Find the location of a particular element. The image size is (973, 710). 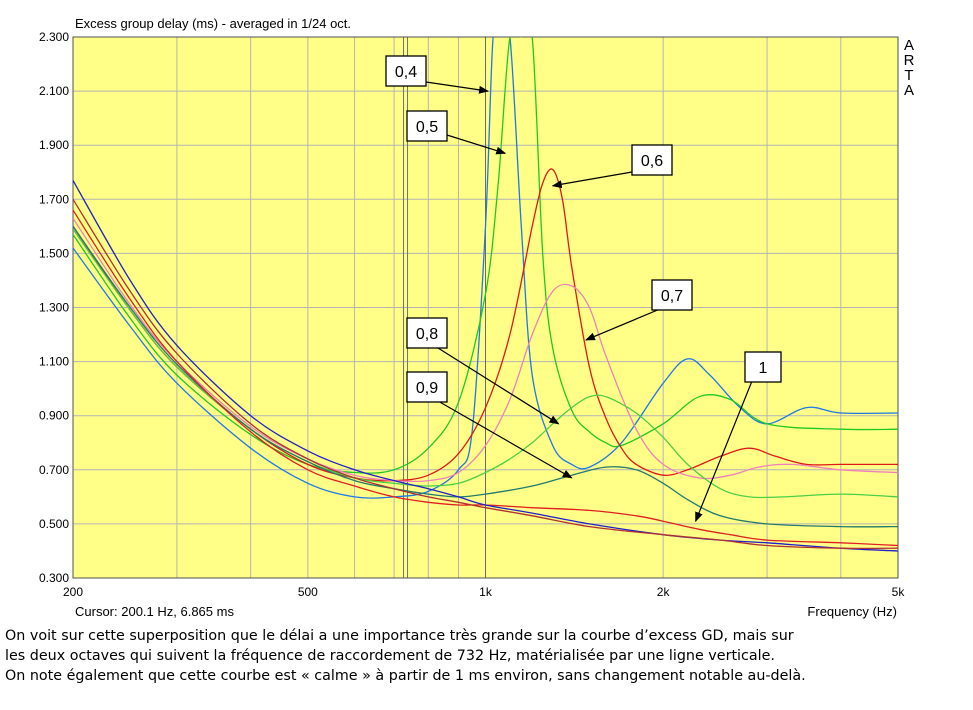

y-tick-label: 1.100 is located at coordinates (54, 362).